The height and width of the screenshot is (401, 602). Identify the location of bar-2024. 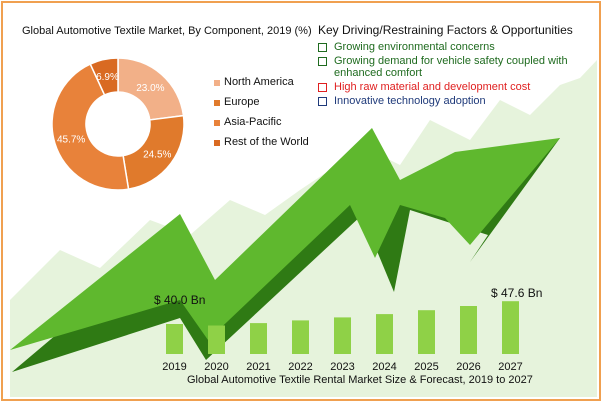
(384, 334).